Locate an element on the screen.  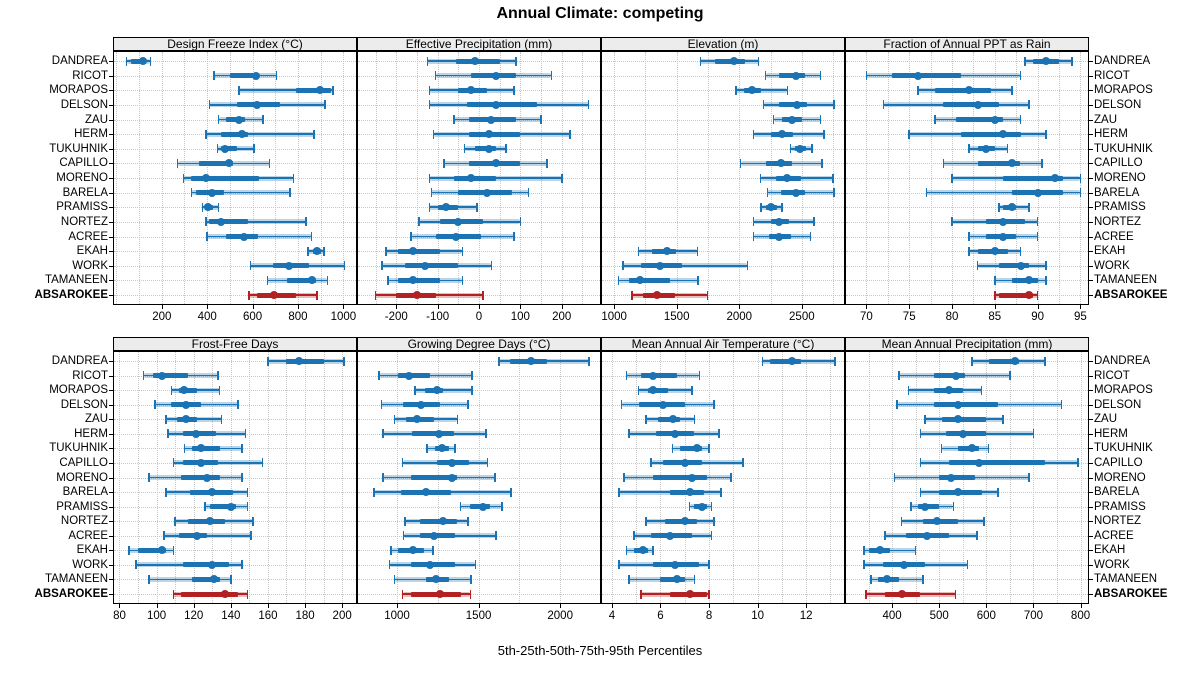
x-axis-tick-label: 1000 is located at coordinates (397, 616).